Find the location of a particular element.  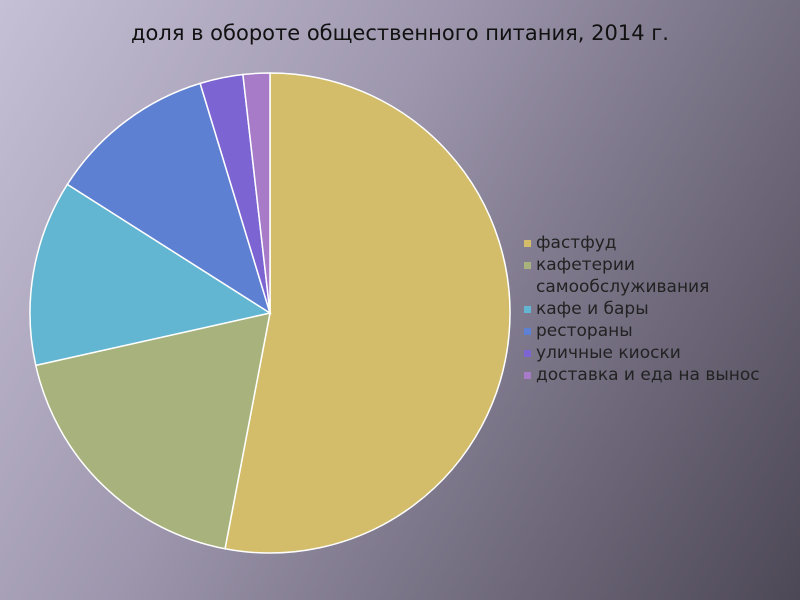

legend-label: уличные киоски is located at coordinates (608, 353).